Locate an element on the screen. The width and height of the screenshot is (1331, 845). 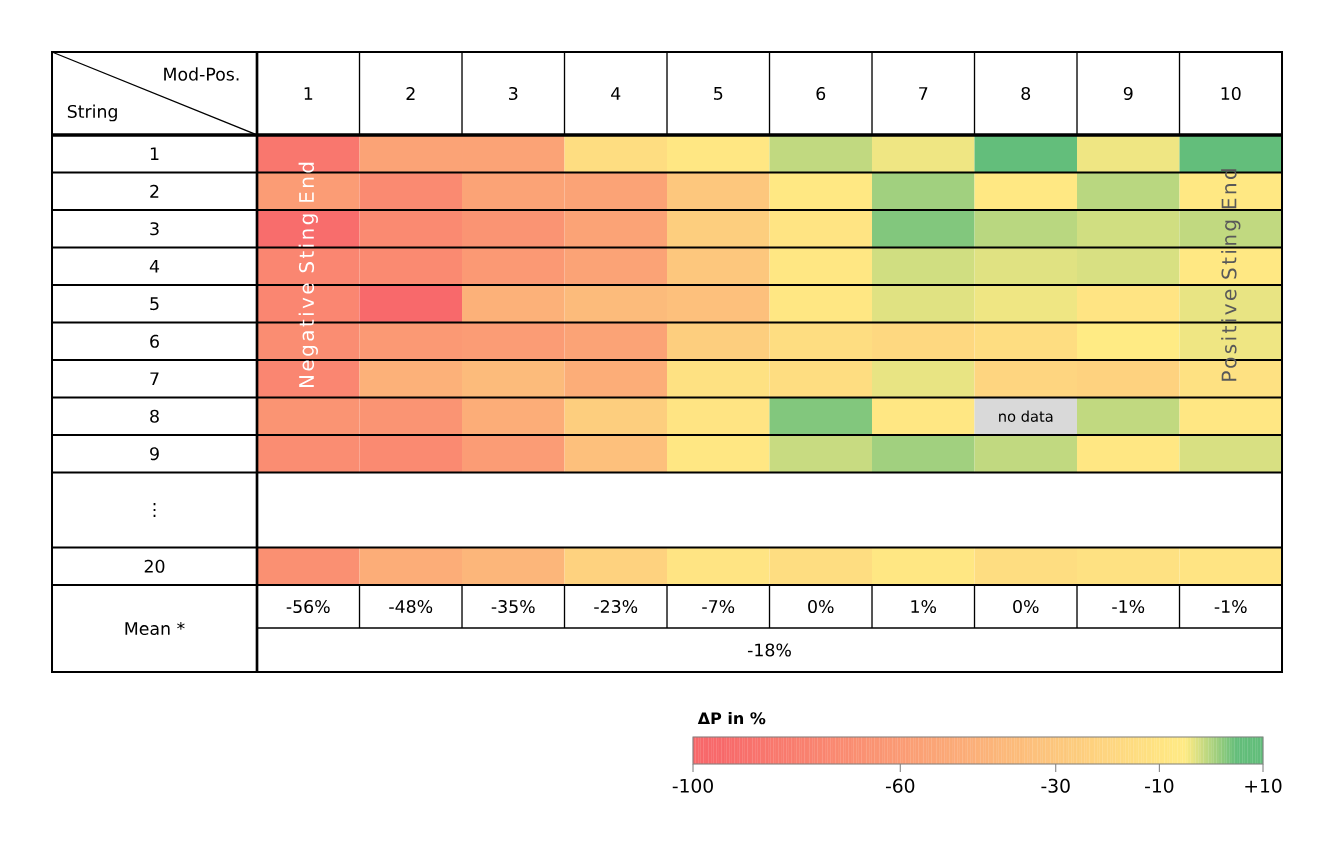
y-tick-label: 5 is located at coordinates (154, 304).